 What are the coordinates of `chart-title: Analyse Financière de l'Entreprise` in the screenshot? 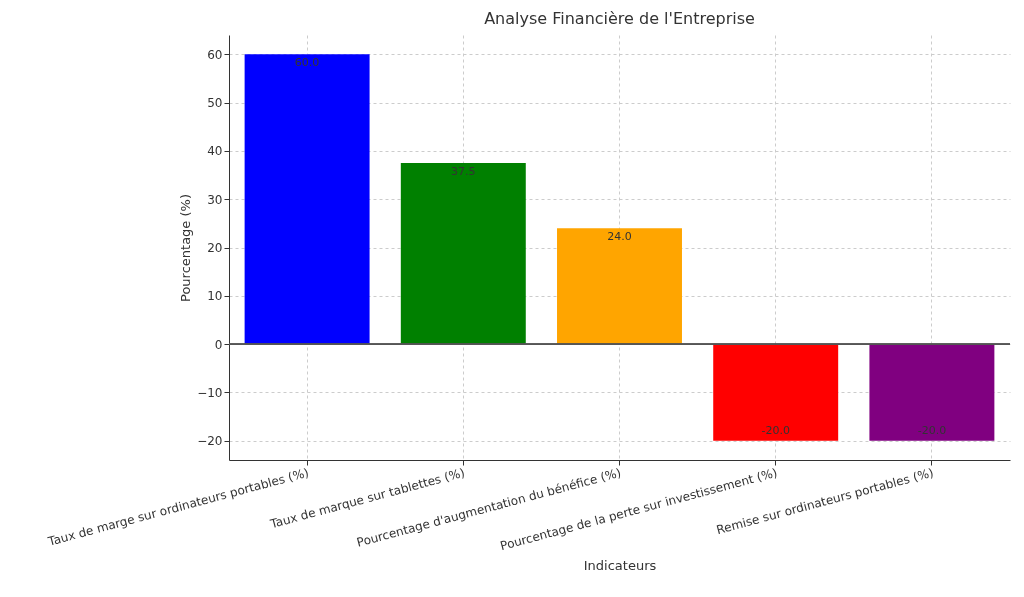 It's located at (619, 18).